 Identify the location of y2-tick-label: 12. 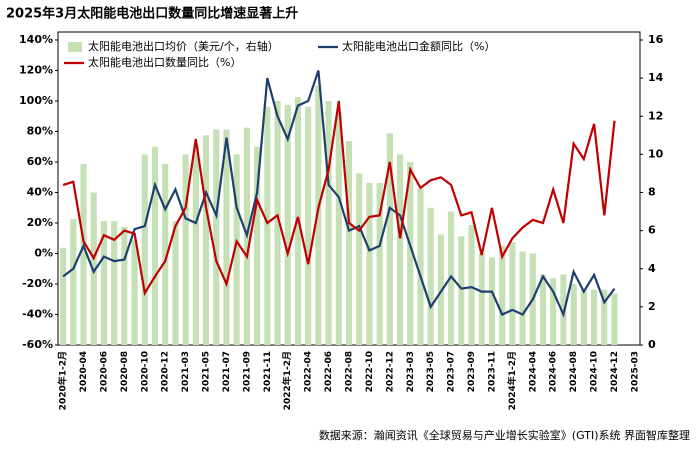
(655, 115).